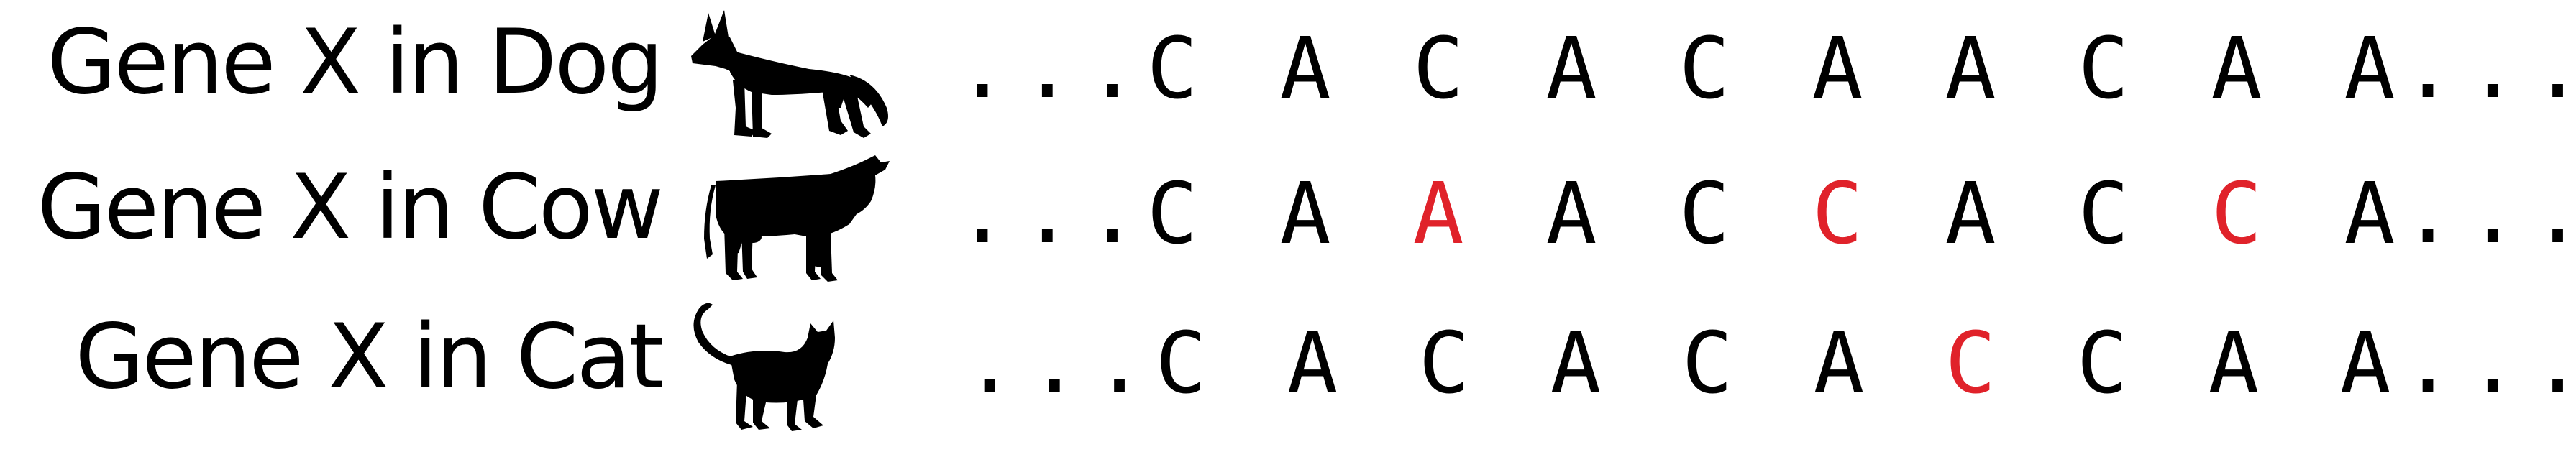 This screenshot has width=2576, height=475. What do you see at coordinates (355, 62) in the screenshot?
I see `row-label: Gene X in Dog` at bounding box center [355, 62].